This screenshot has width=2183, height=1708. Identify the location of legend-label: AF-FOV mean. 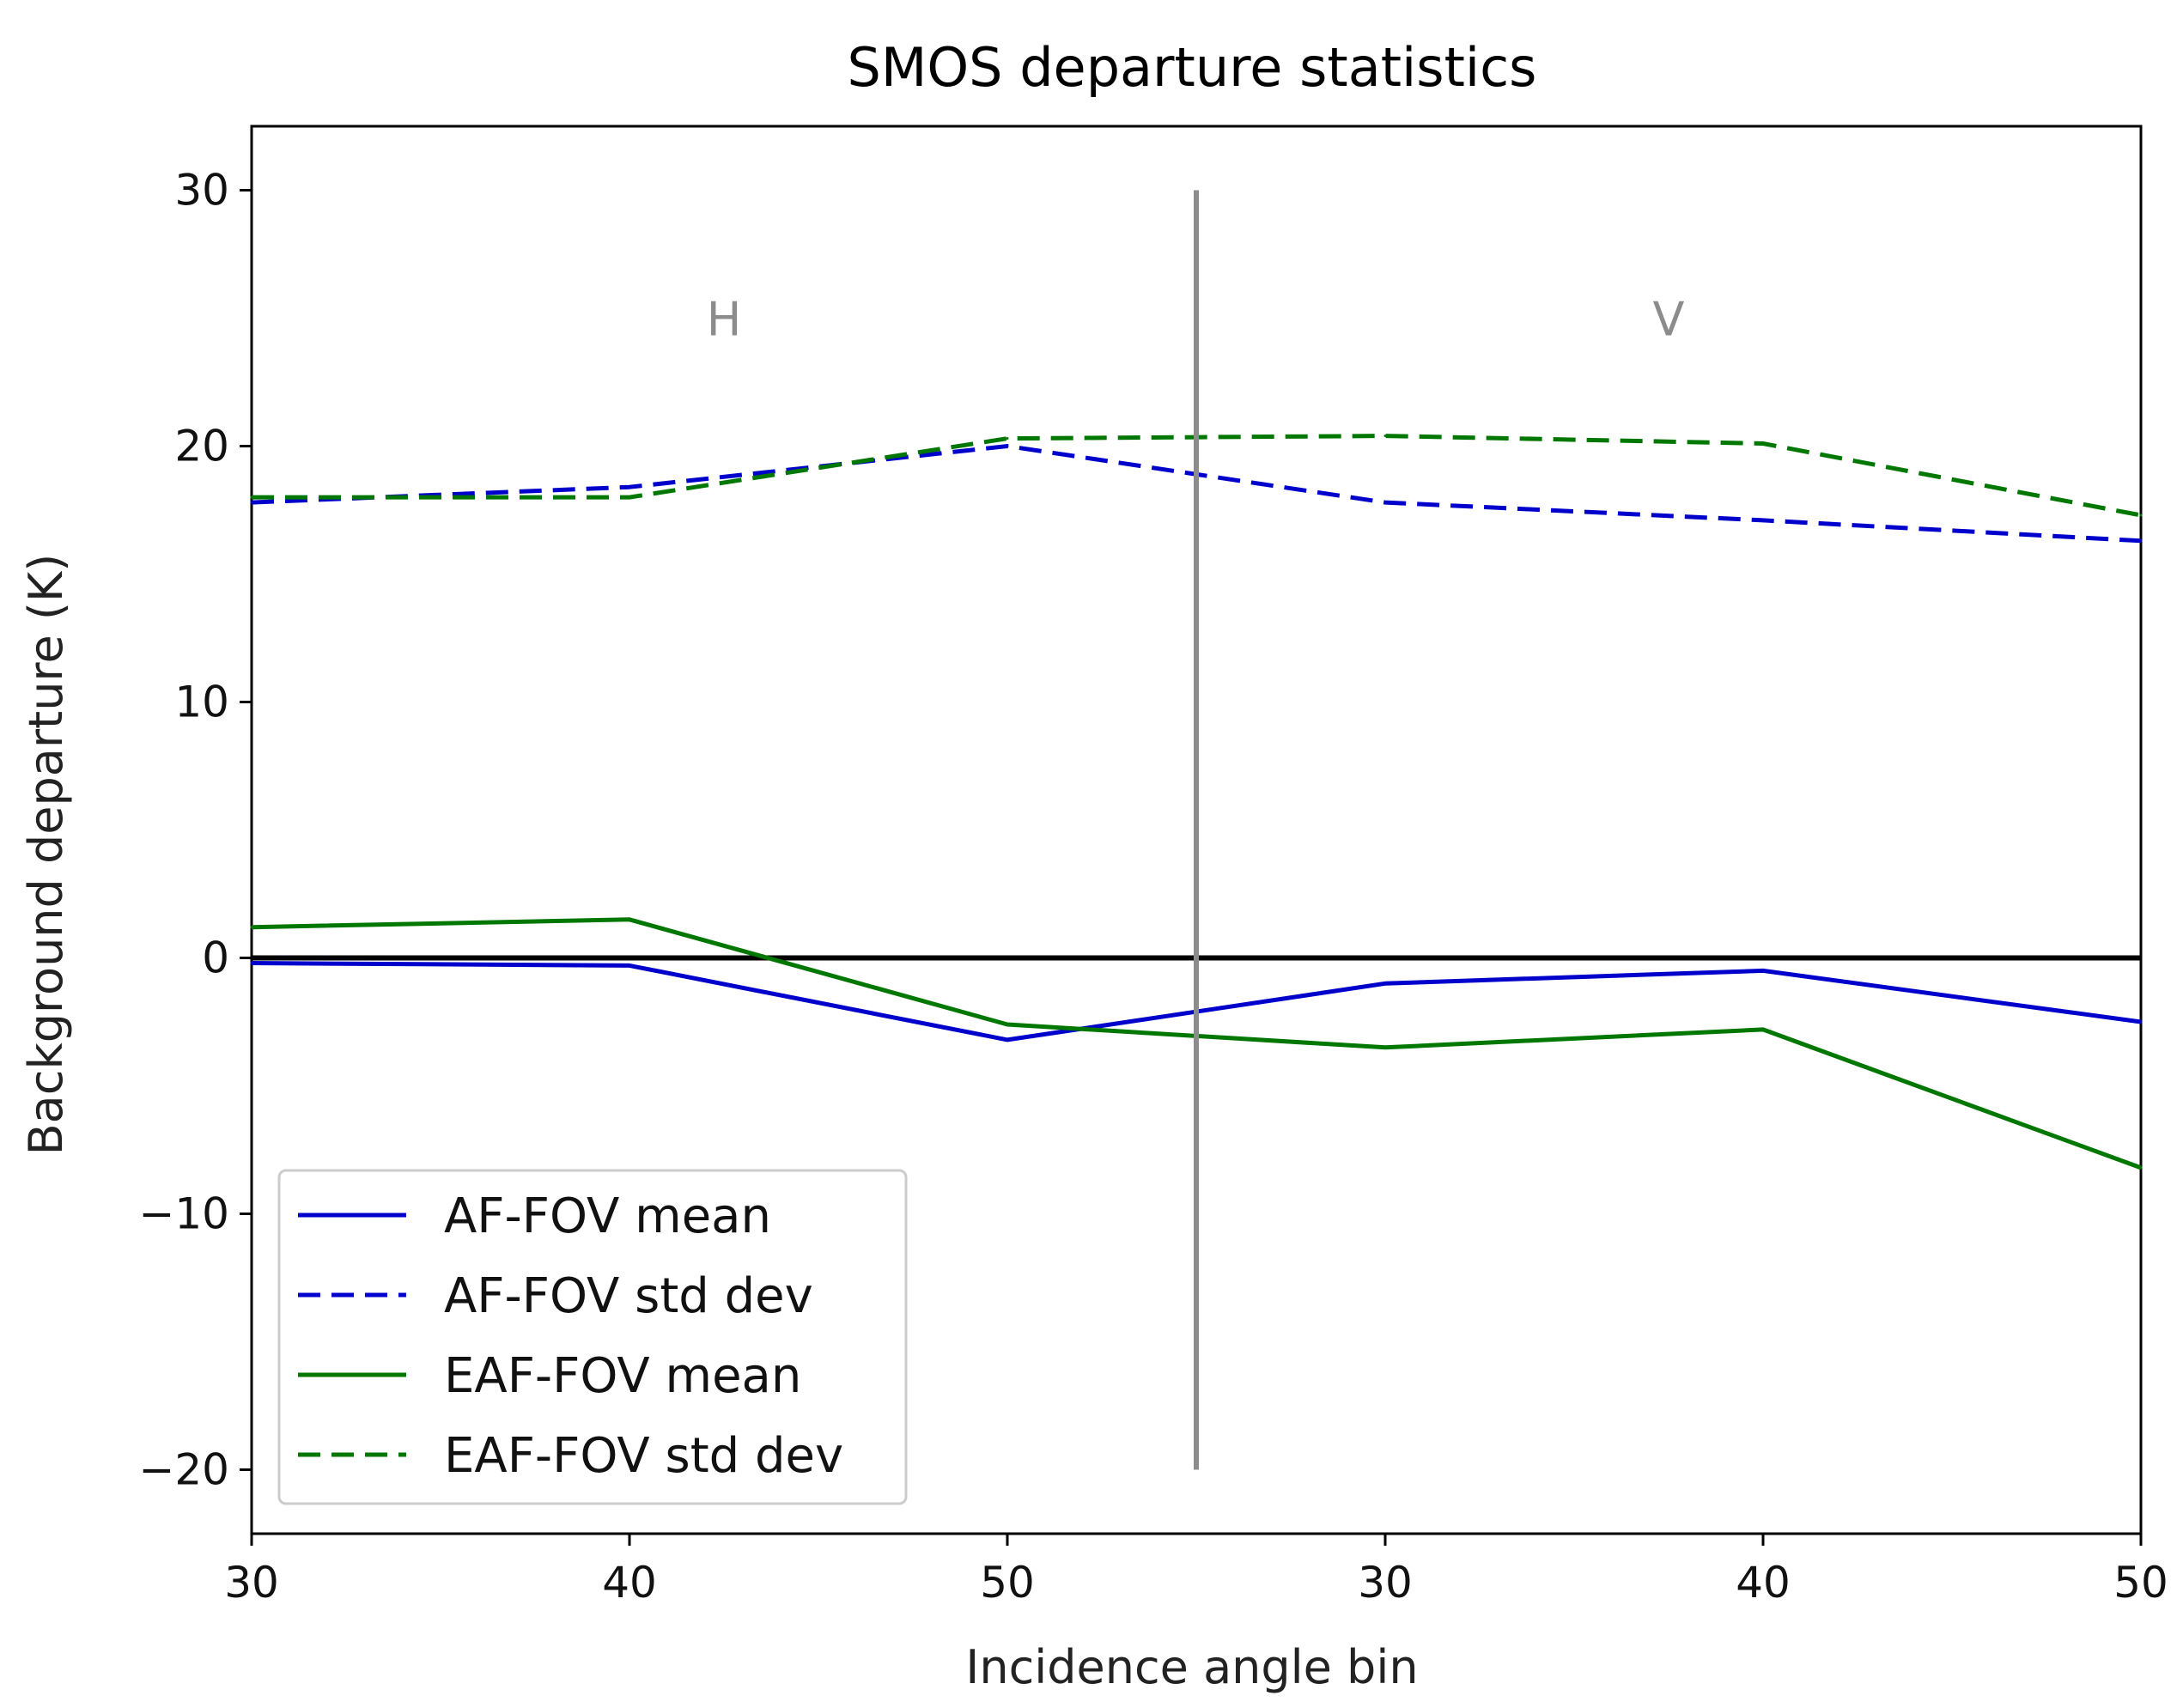
(607, 1216).